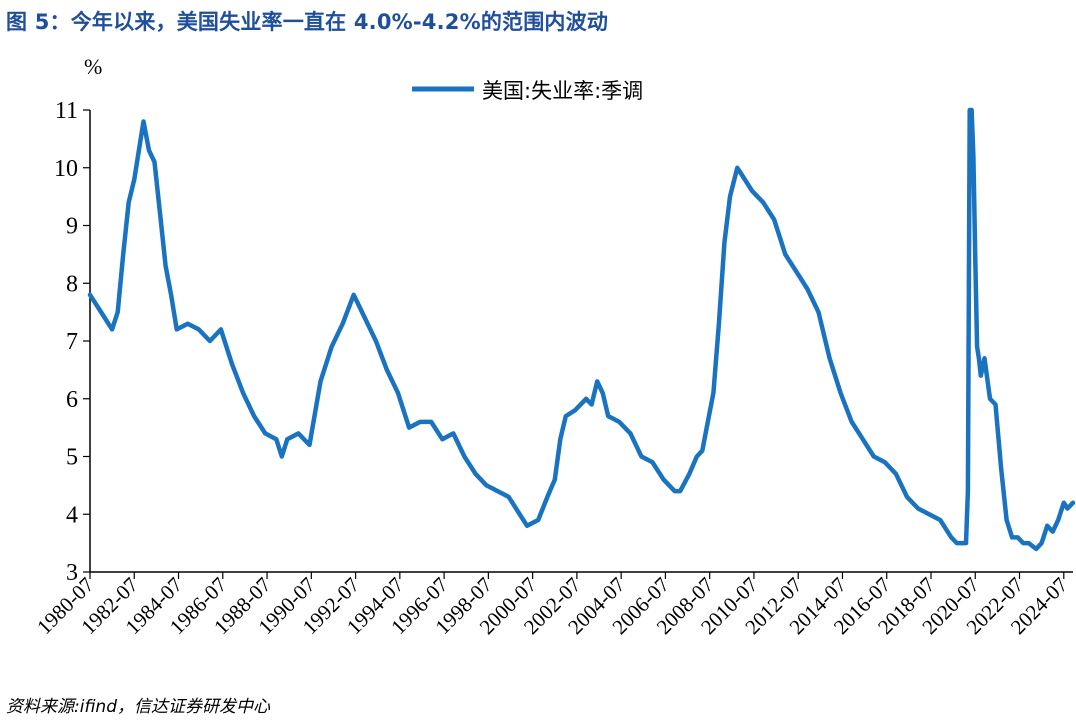 The width and height of the screenshot is (1076, 723). What do you see at coordinates (93, 66) in the screenshot?
I see `y-axis-unit: %` at bounding box center [93, 66].